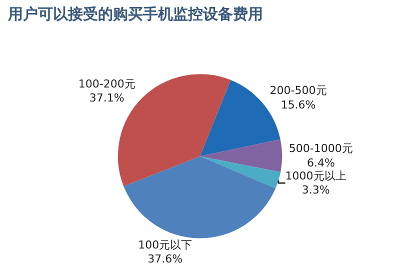 This screenshot has height=280, width=400. I want to click on data-label: 37.1%, so click(106, 98).